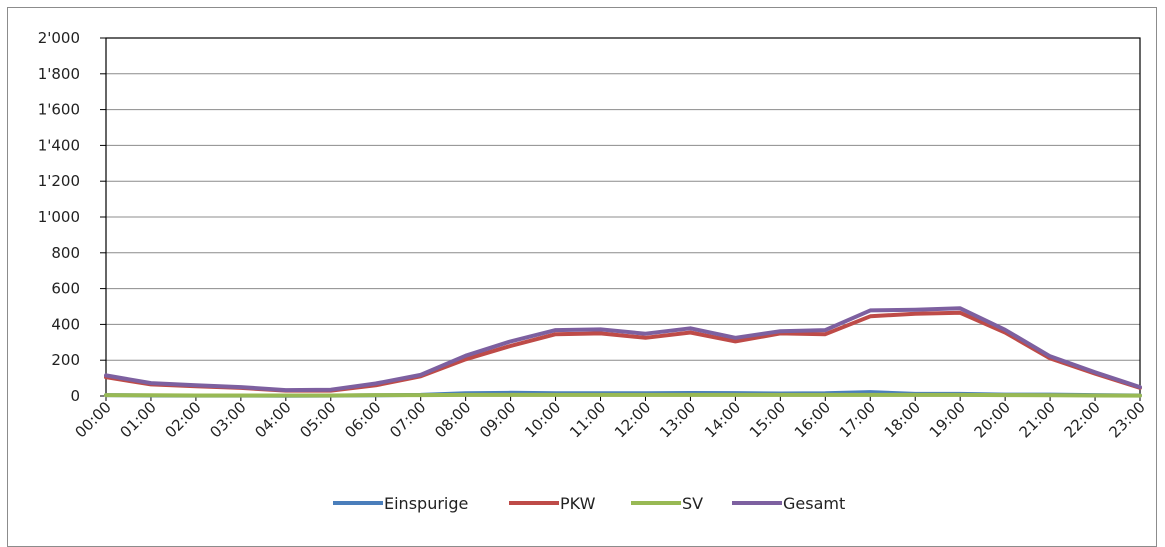  What do you see at coordinates (857, 419) in the screenshot?
I see `x-tick-label: 17:00` at bounding box center [857, 419].